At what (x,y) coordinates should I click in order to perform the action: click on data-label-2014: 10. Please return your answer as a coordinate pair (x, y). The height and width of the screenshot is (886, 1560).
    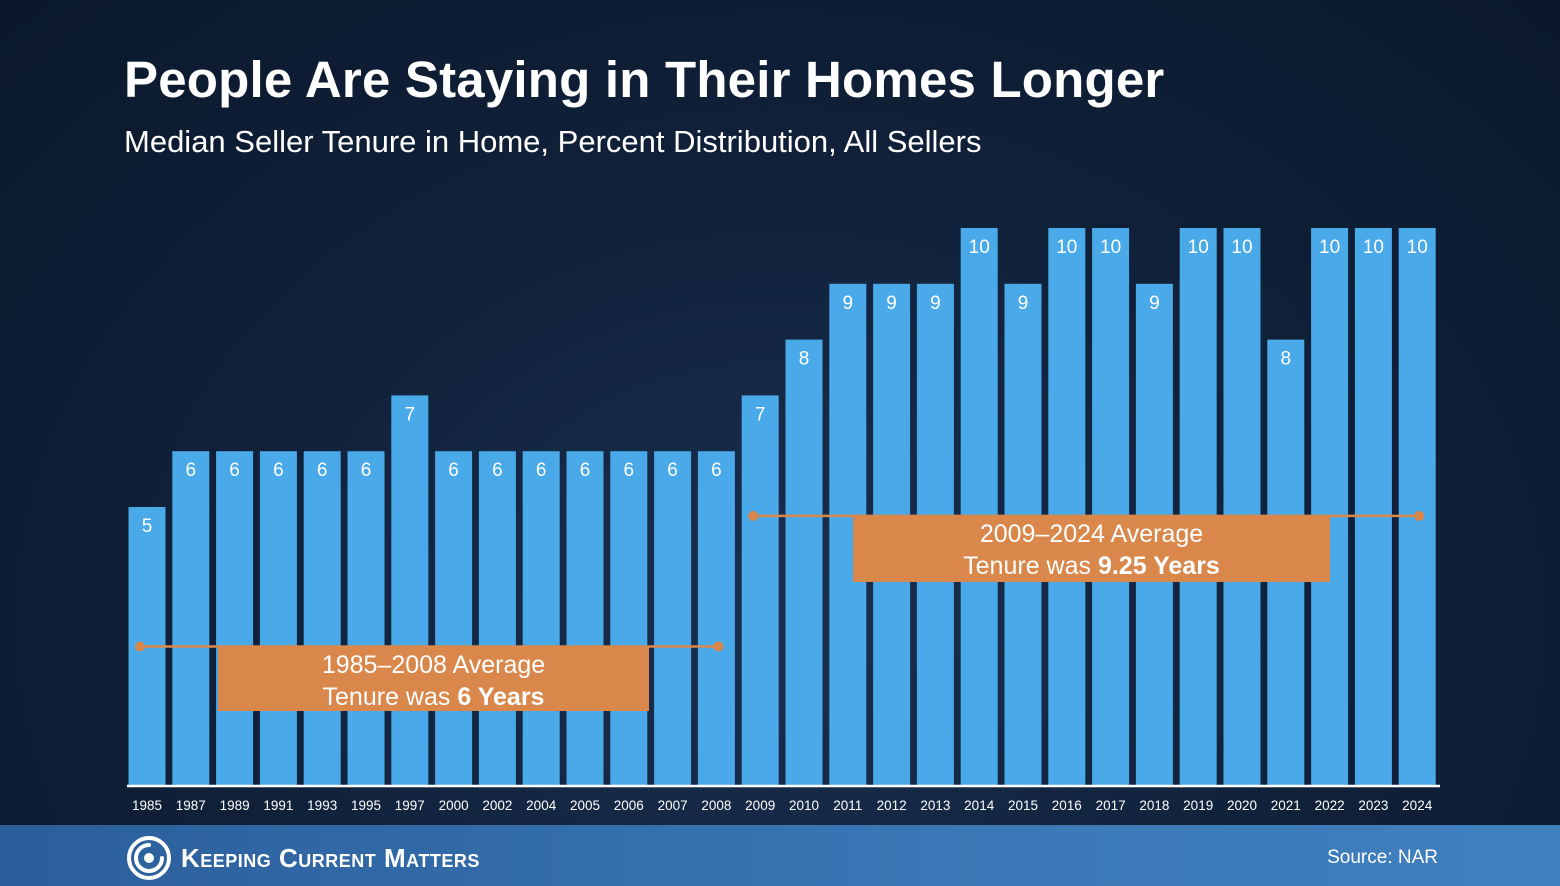
    Looking at the image, I should click on (979, 247).